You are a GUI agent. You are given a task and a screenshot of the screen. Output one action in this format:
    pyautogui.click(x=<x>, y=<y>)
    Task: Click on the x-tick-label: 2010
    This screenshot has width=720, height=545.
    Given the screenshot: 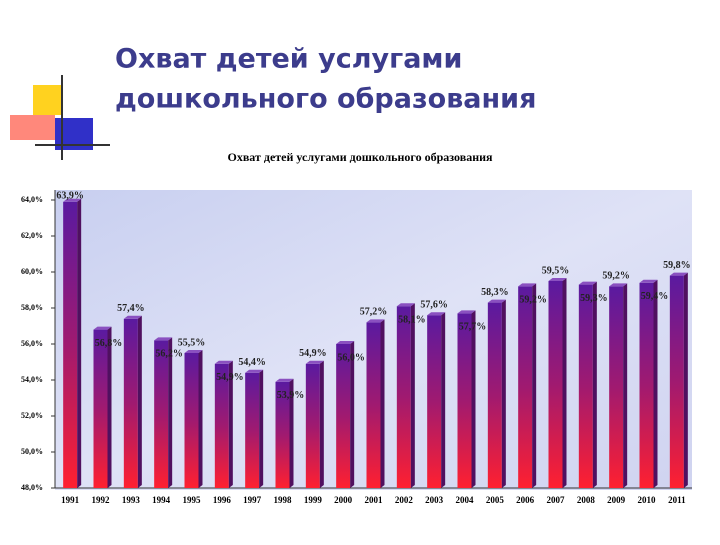 What is the action you would take?
    pyautogui.click(x=647, y=500)
    